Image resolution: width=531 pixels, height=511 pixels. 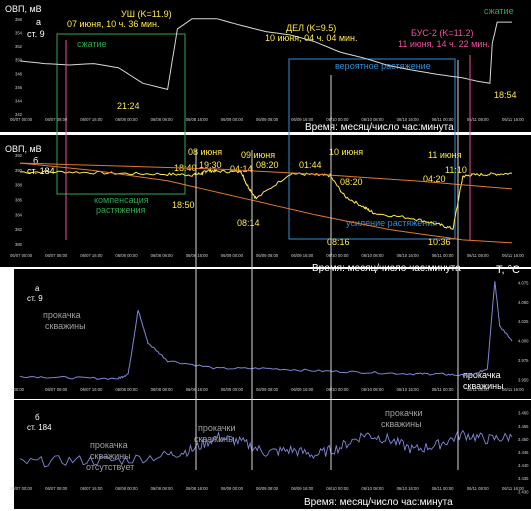 What do you see at coordinates (523, 341) in the screenshot?
I see `y-tick-label: 4.000` at bounding box center [523, 341].